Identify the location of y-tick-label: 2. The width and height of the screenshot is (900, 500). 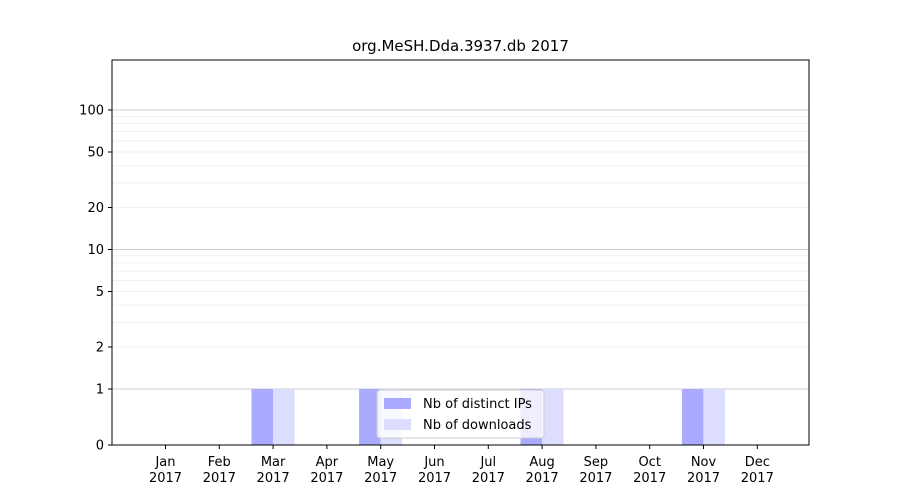
(100, 348).